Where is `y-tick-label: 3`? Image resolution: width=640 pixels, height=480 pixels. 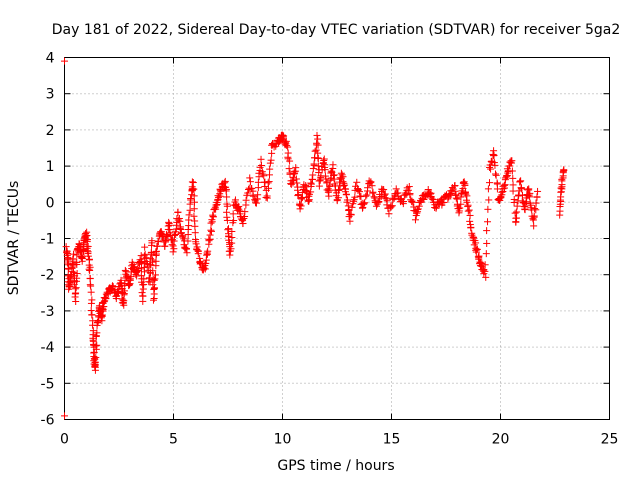
y-tick-label: 3 is located at coordinates (50, 95).